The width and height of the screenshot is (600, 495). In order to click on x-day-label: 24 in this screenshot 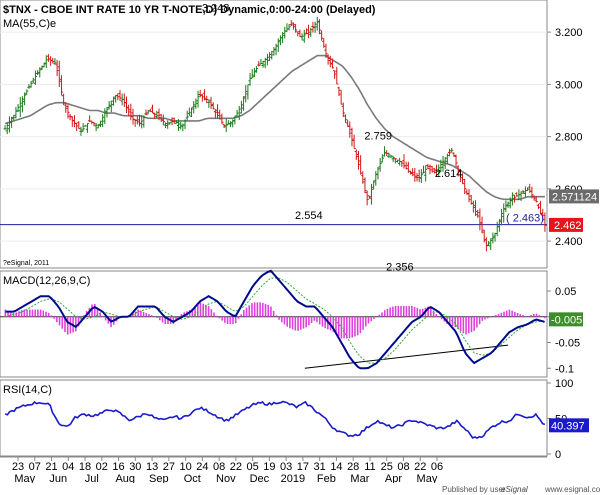, I will do `click(202, 467)`.